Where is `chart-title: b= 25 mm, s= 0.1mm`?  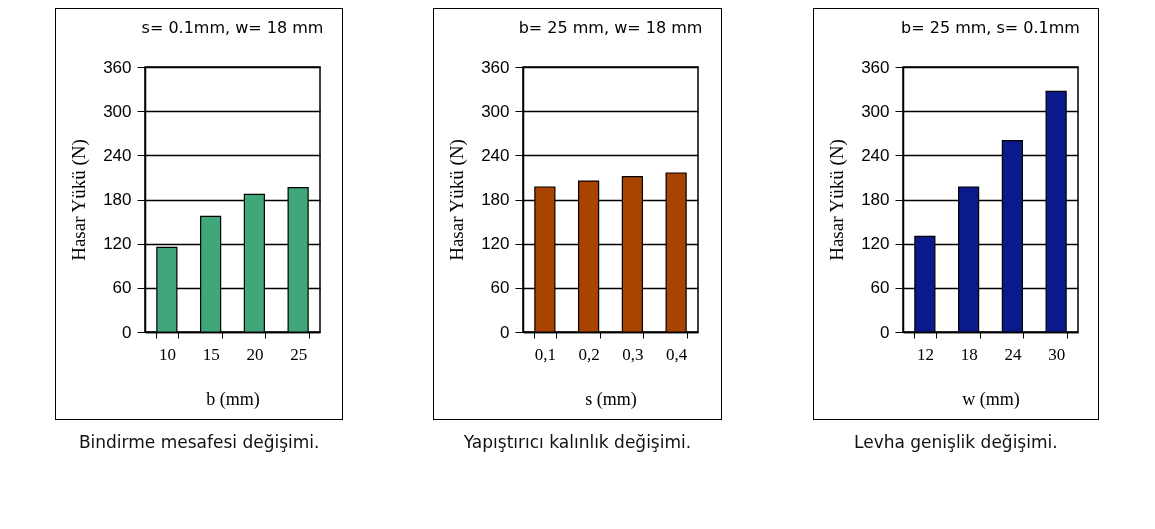 chart-title: b= 25 mm, s= 0.1mm is located at coordinates (990, 27).